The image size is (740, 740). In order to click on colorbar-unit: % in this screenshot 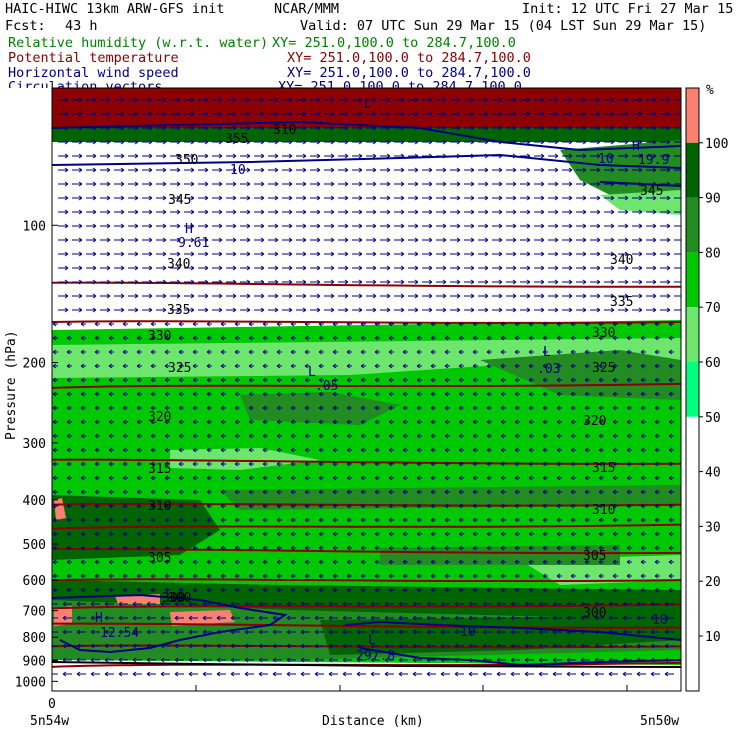, I will do `click(710, 90)`.